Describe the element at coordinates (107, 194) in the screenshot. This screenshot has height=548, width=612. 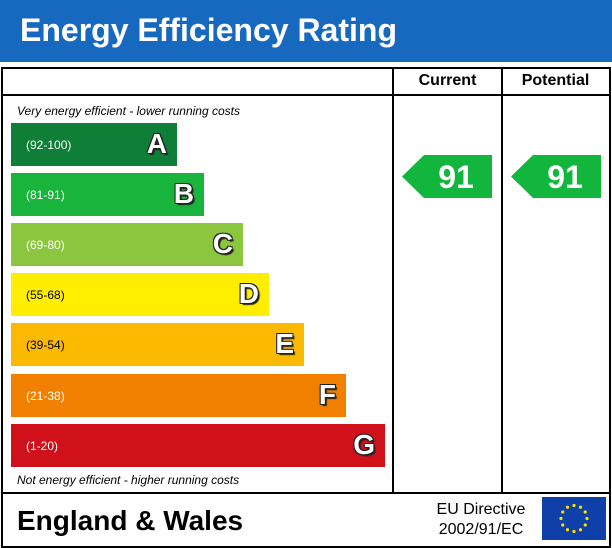
I see `band-b: (81-91) B` at that location.